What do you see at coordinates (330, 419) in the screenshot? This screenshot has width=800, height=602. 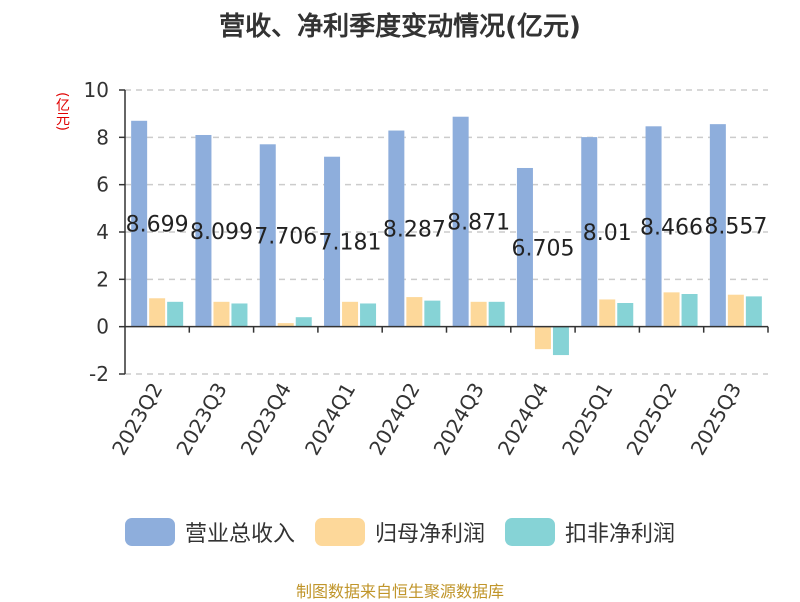 I see `x-tick-label: 2024Q1` at bounding box center [330, 419].